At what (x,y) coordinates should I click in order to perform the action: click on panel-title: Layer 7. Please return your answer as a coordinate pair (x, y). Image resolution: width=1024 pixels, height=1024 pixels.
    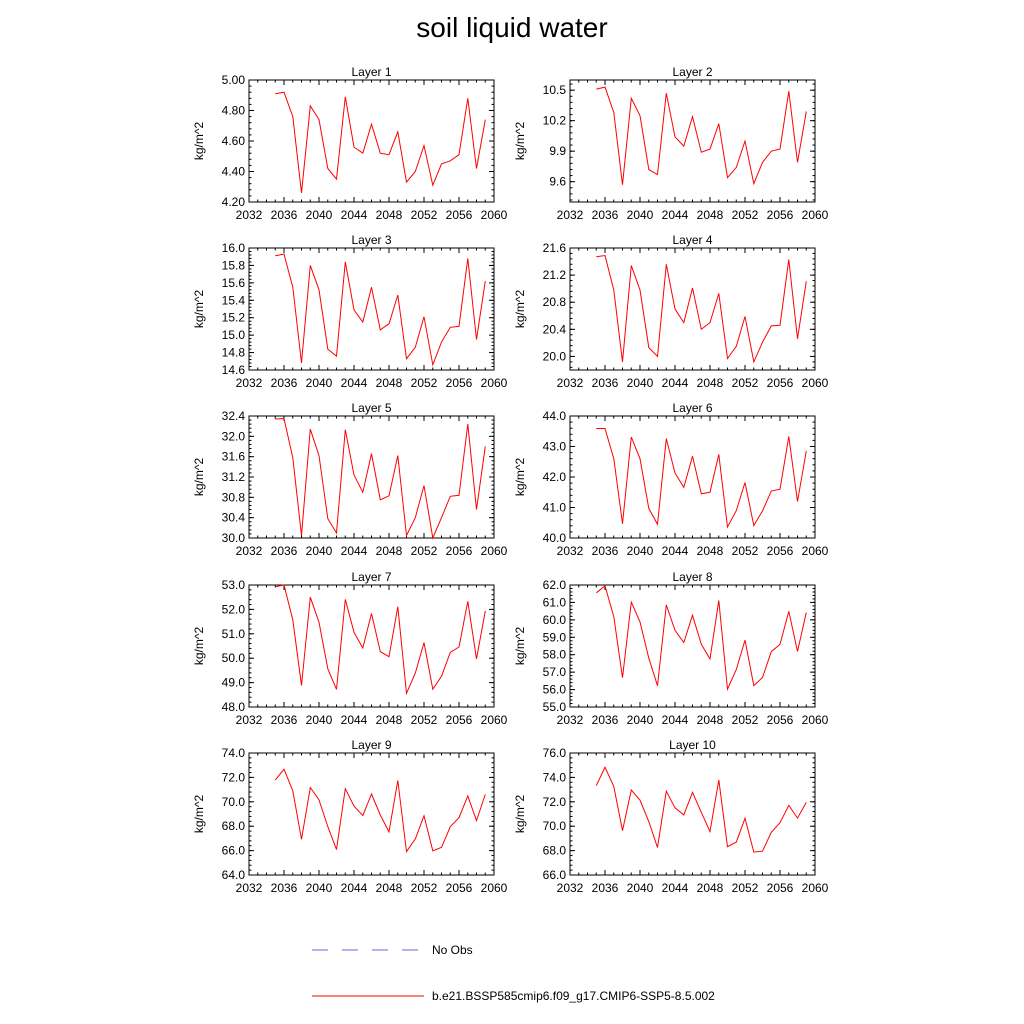
    Looking at the image, I should click on (371, 577).